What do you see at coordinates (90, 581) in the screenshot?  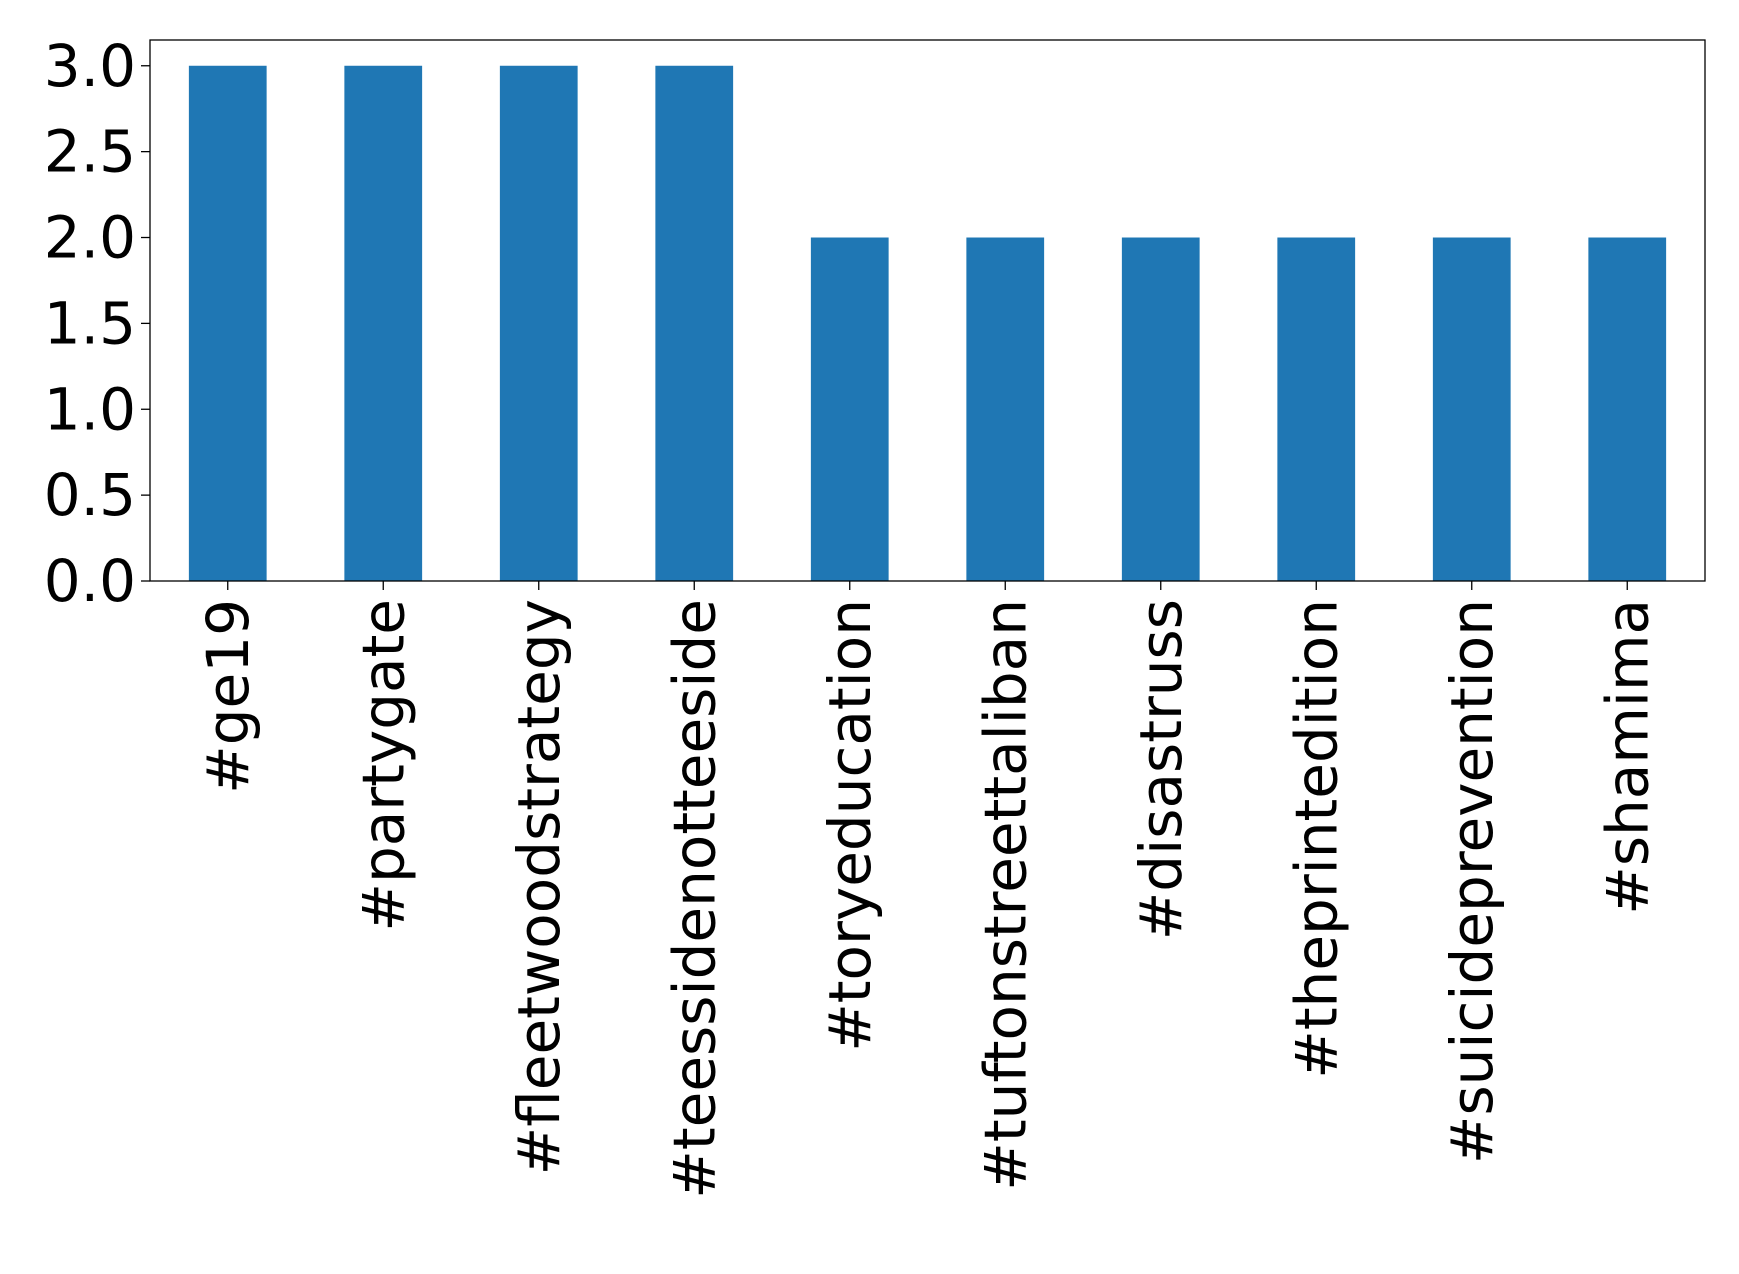 I see `y-tick-label: 0.0` at bounding box center [90, 581].